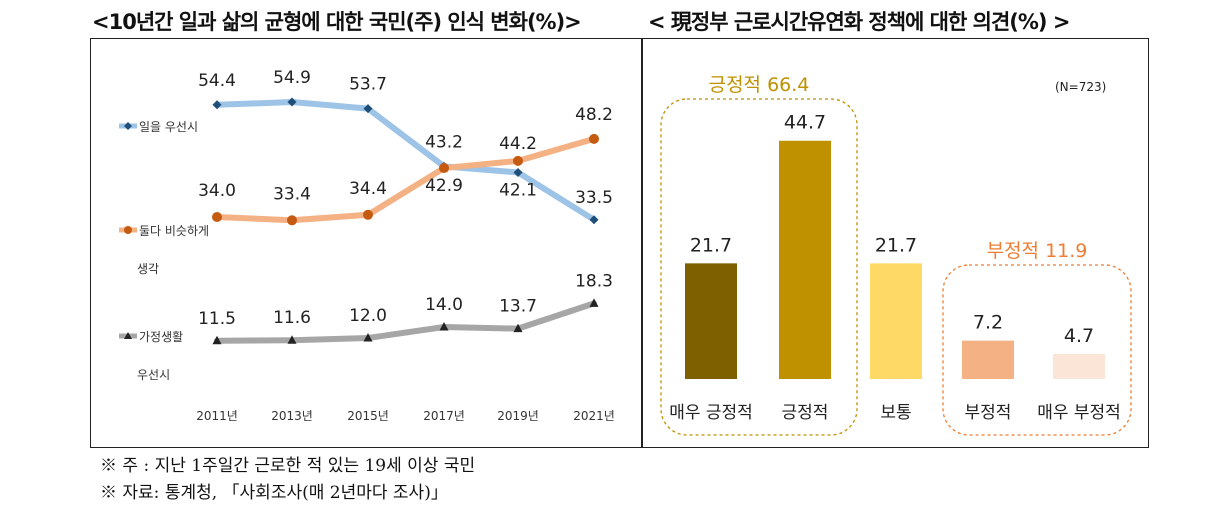  What do you see at coordinates (594, 115) in the screenshot?
I see `data-label: 48.2` at bounding box center [594, 115].